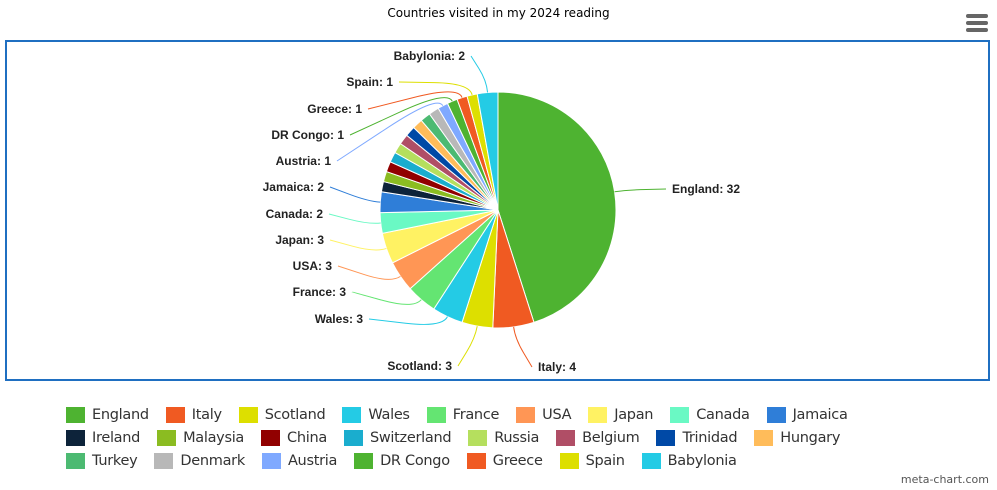 The image size is (997, 490). I want to click on legend-item: Denmark, so click(199, 460).